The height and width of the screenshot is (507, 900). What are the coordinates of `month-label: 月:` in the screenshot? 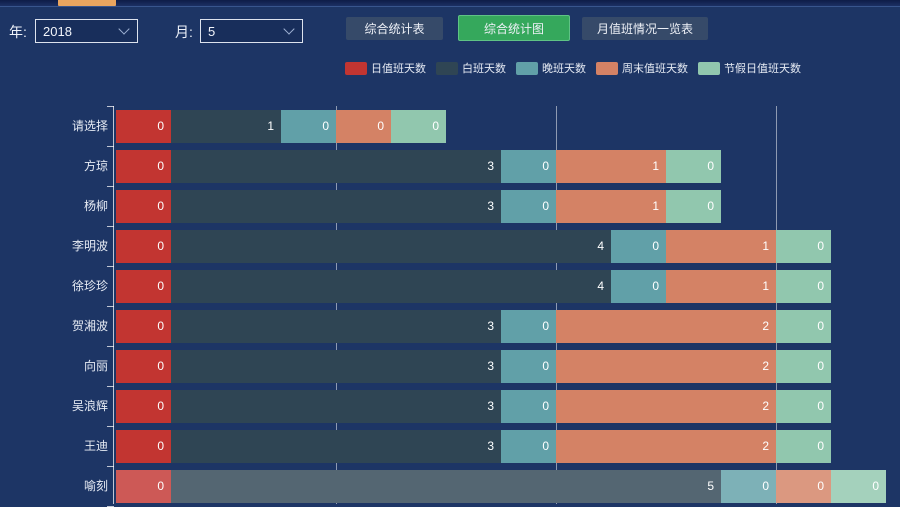 It's located at (184, 32).